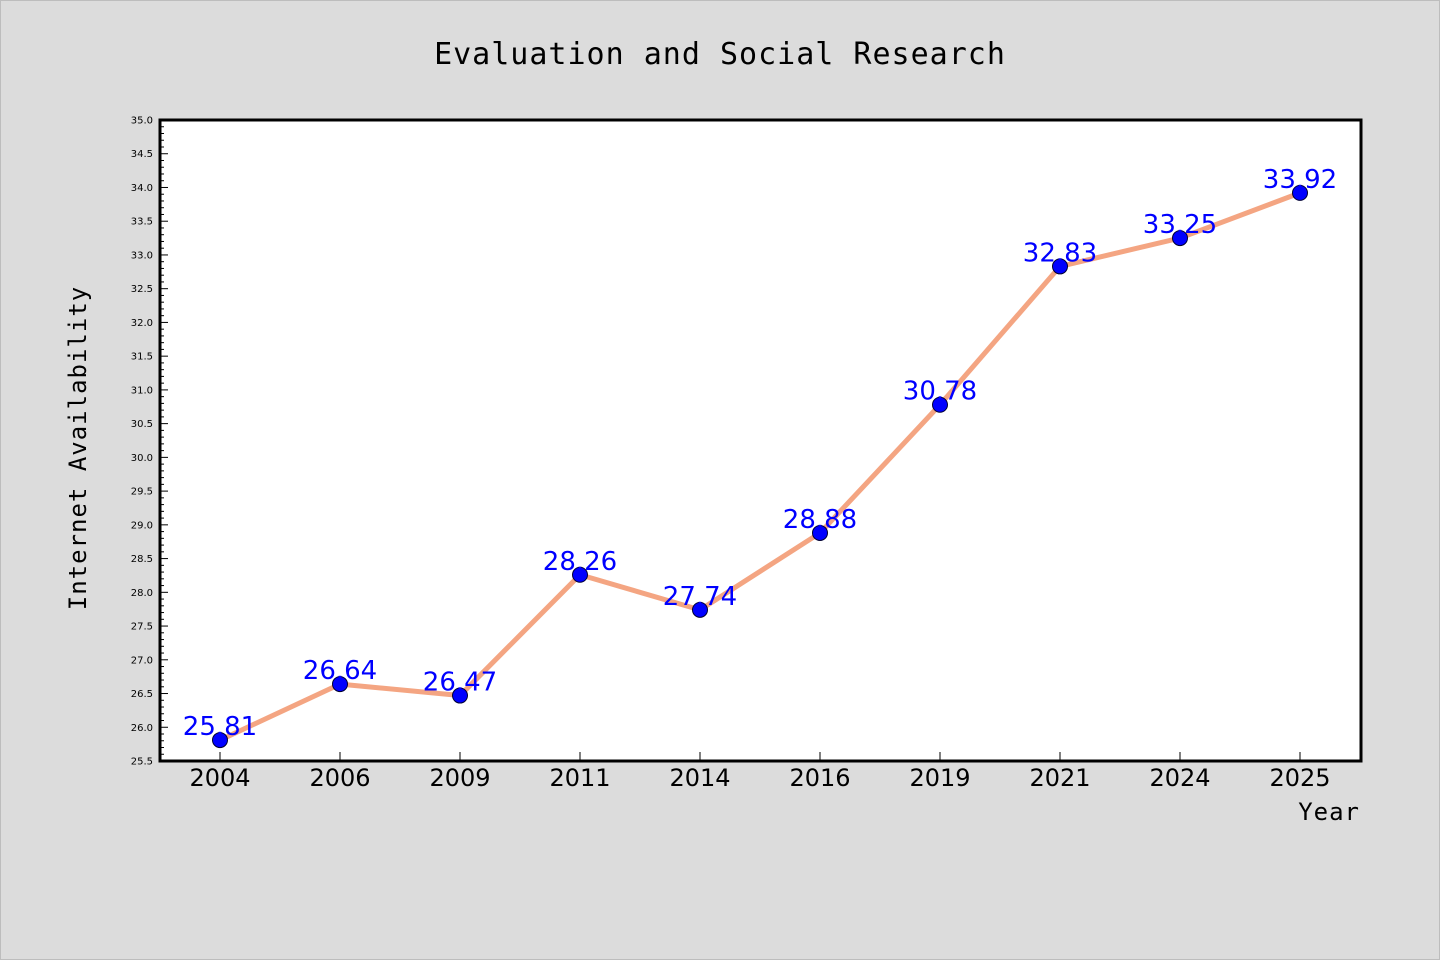 The image size is (1440, 960). What do you see at coordinates (78, 448) in the screenshot?
I see `y-axis-label: Internet Availability` at bounding box center [78, 448].